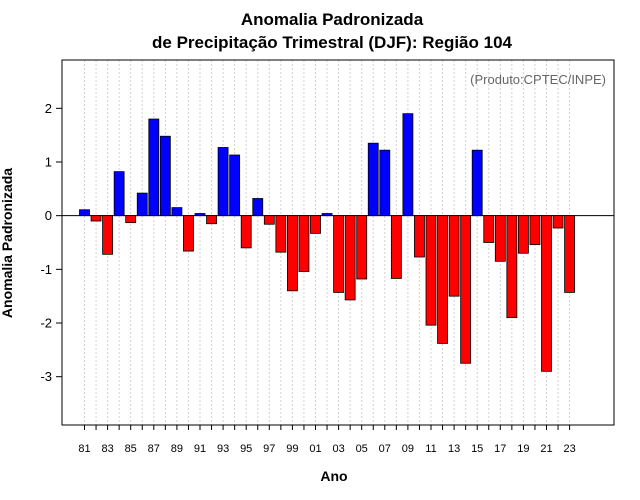 Image resolution: width=640 pixels, height=500 pixels. Describe the element at coordinates (48, 215) in the screenshot. I see `y-tick-label: 0` at that location.